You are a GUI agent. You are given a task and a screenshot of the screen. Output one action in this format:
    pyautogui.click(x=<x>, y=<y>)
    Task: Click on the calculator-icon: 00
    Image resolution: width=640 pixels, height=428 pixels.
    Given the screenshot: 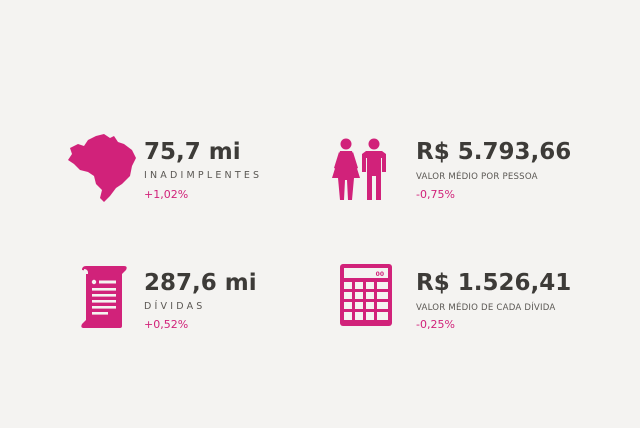 What is the action you would take?
    pyautogui.click(x=366, y=295)
    